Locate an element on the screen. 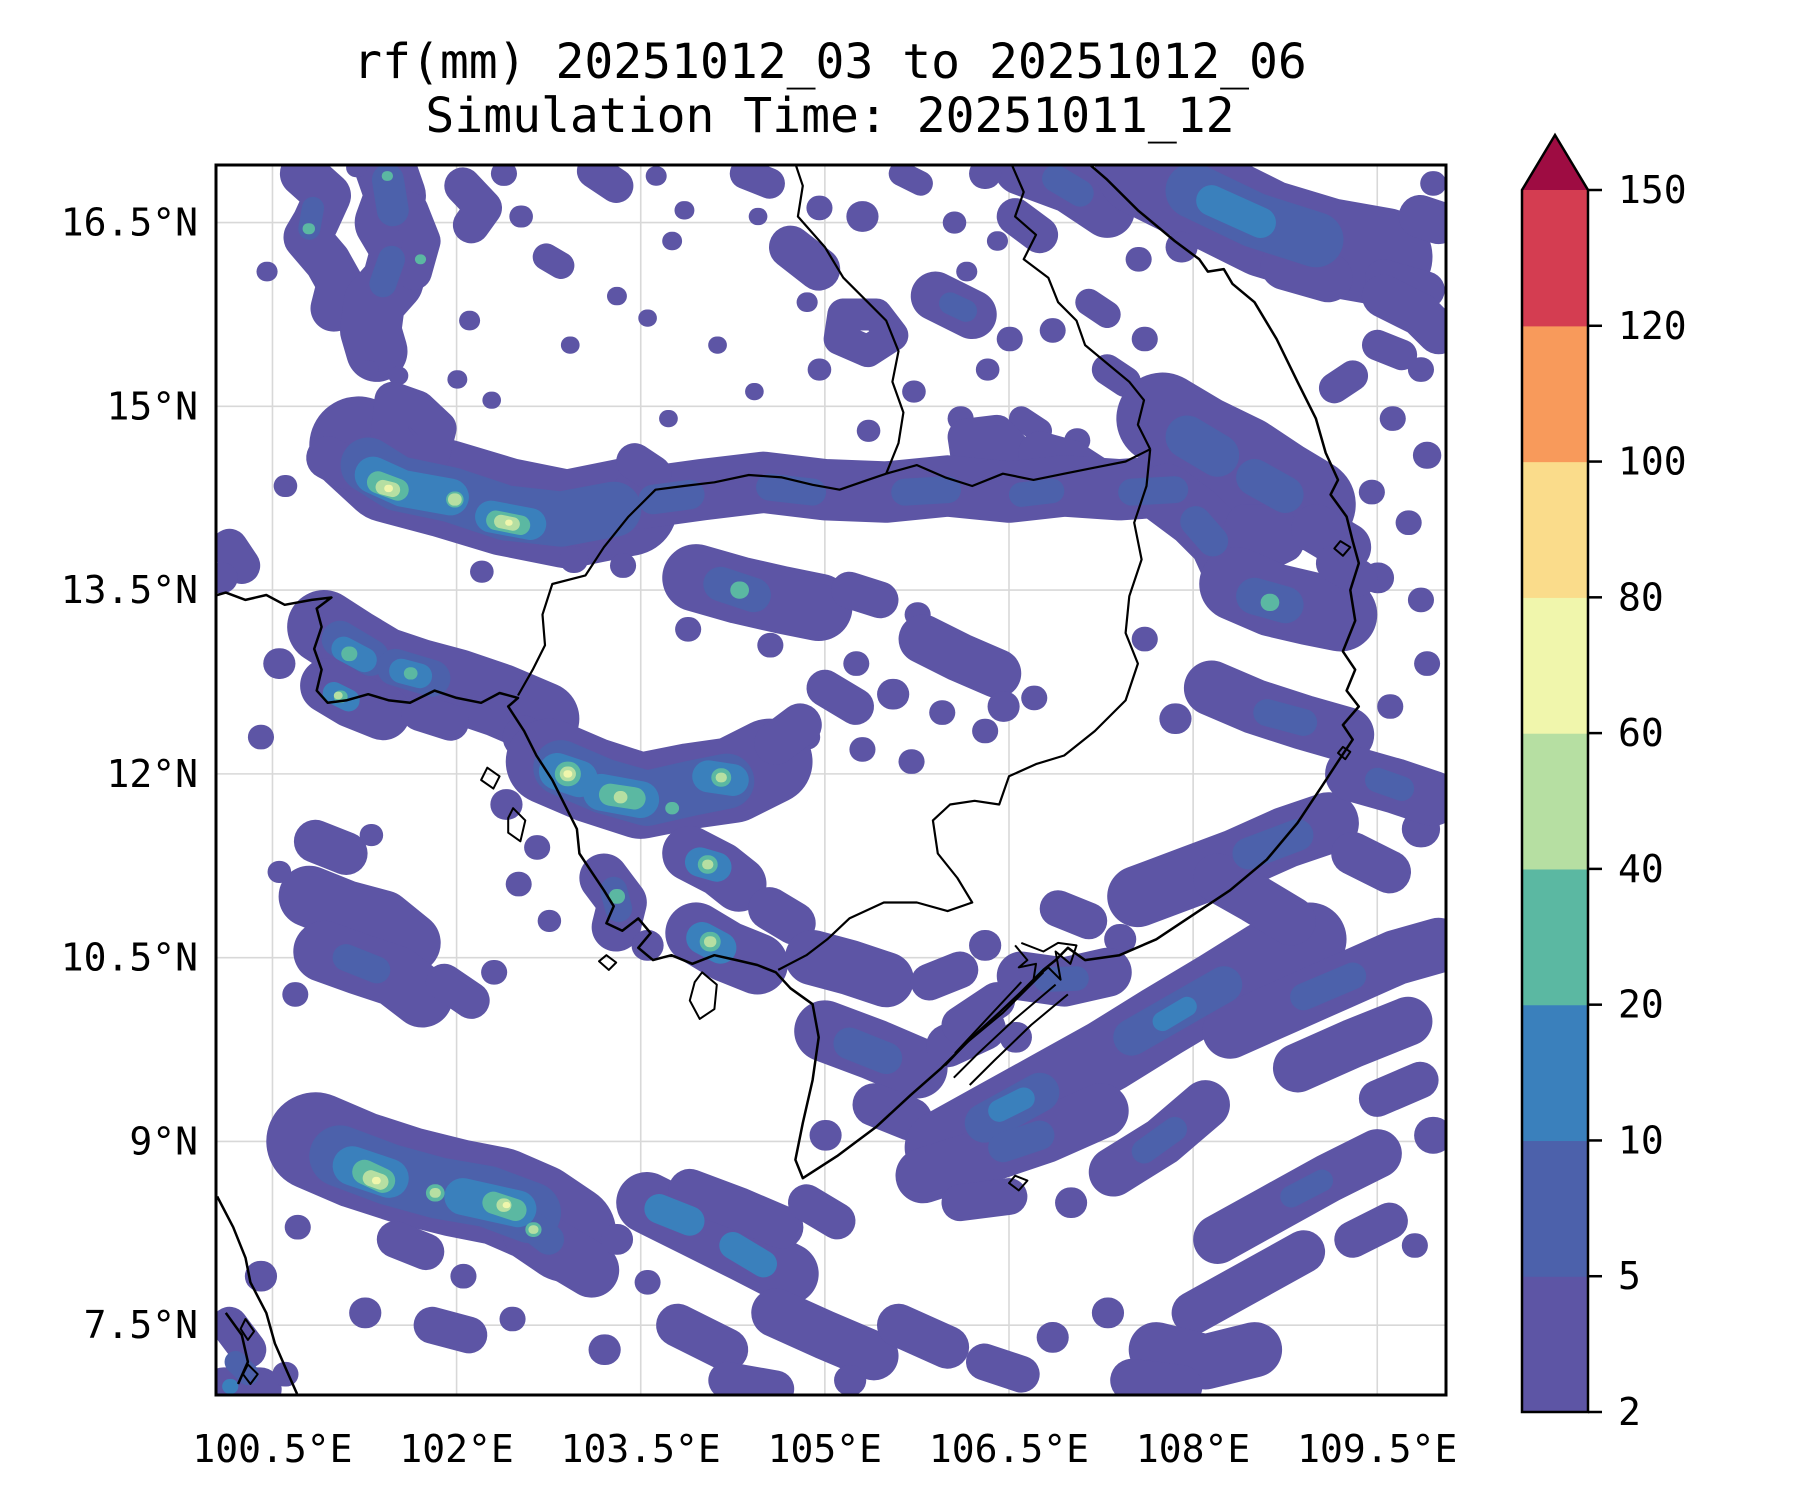 The width and height of the screenshot is (1800, 1500). y-tick-label: 13.5°N is located at coordinates (129, 590).